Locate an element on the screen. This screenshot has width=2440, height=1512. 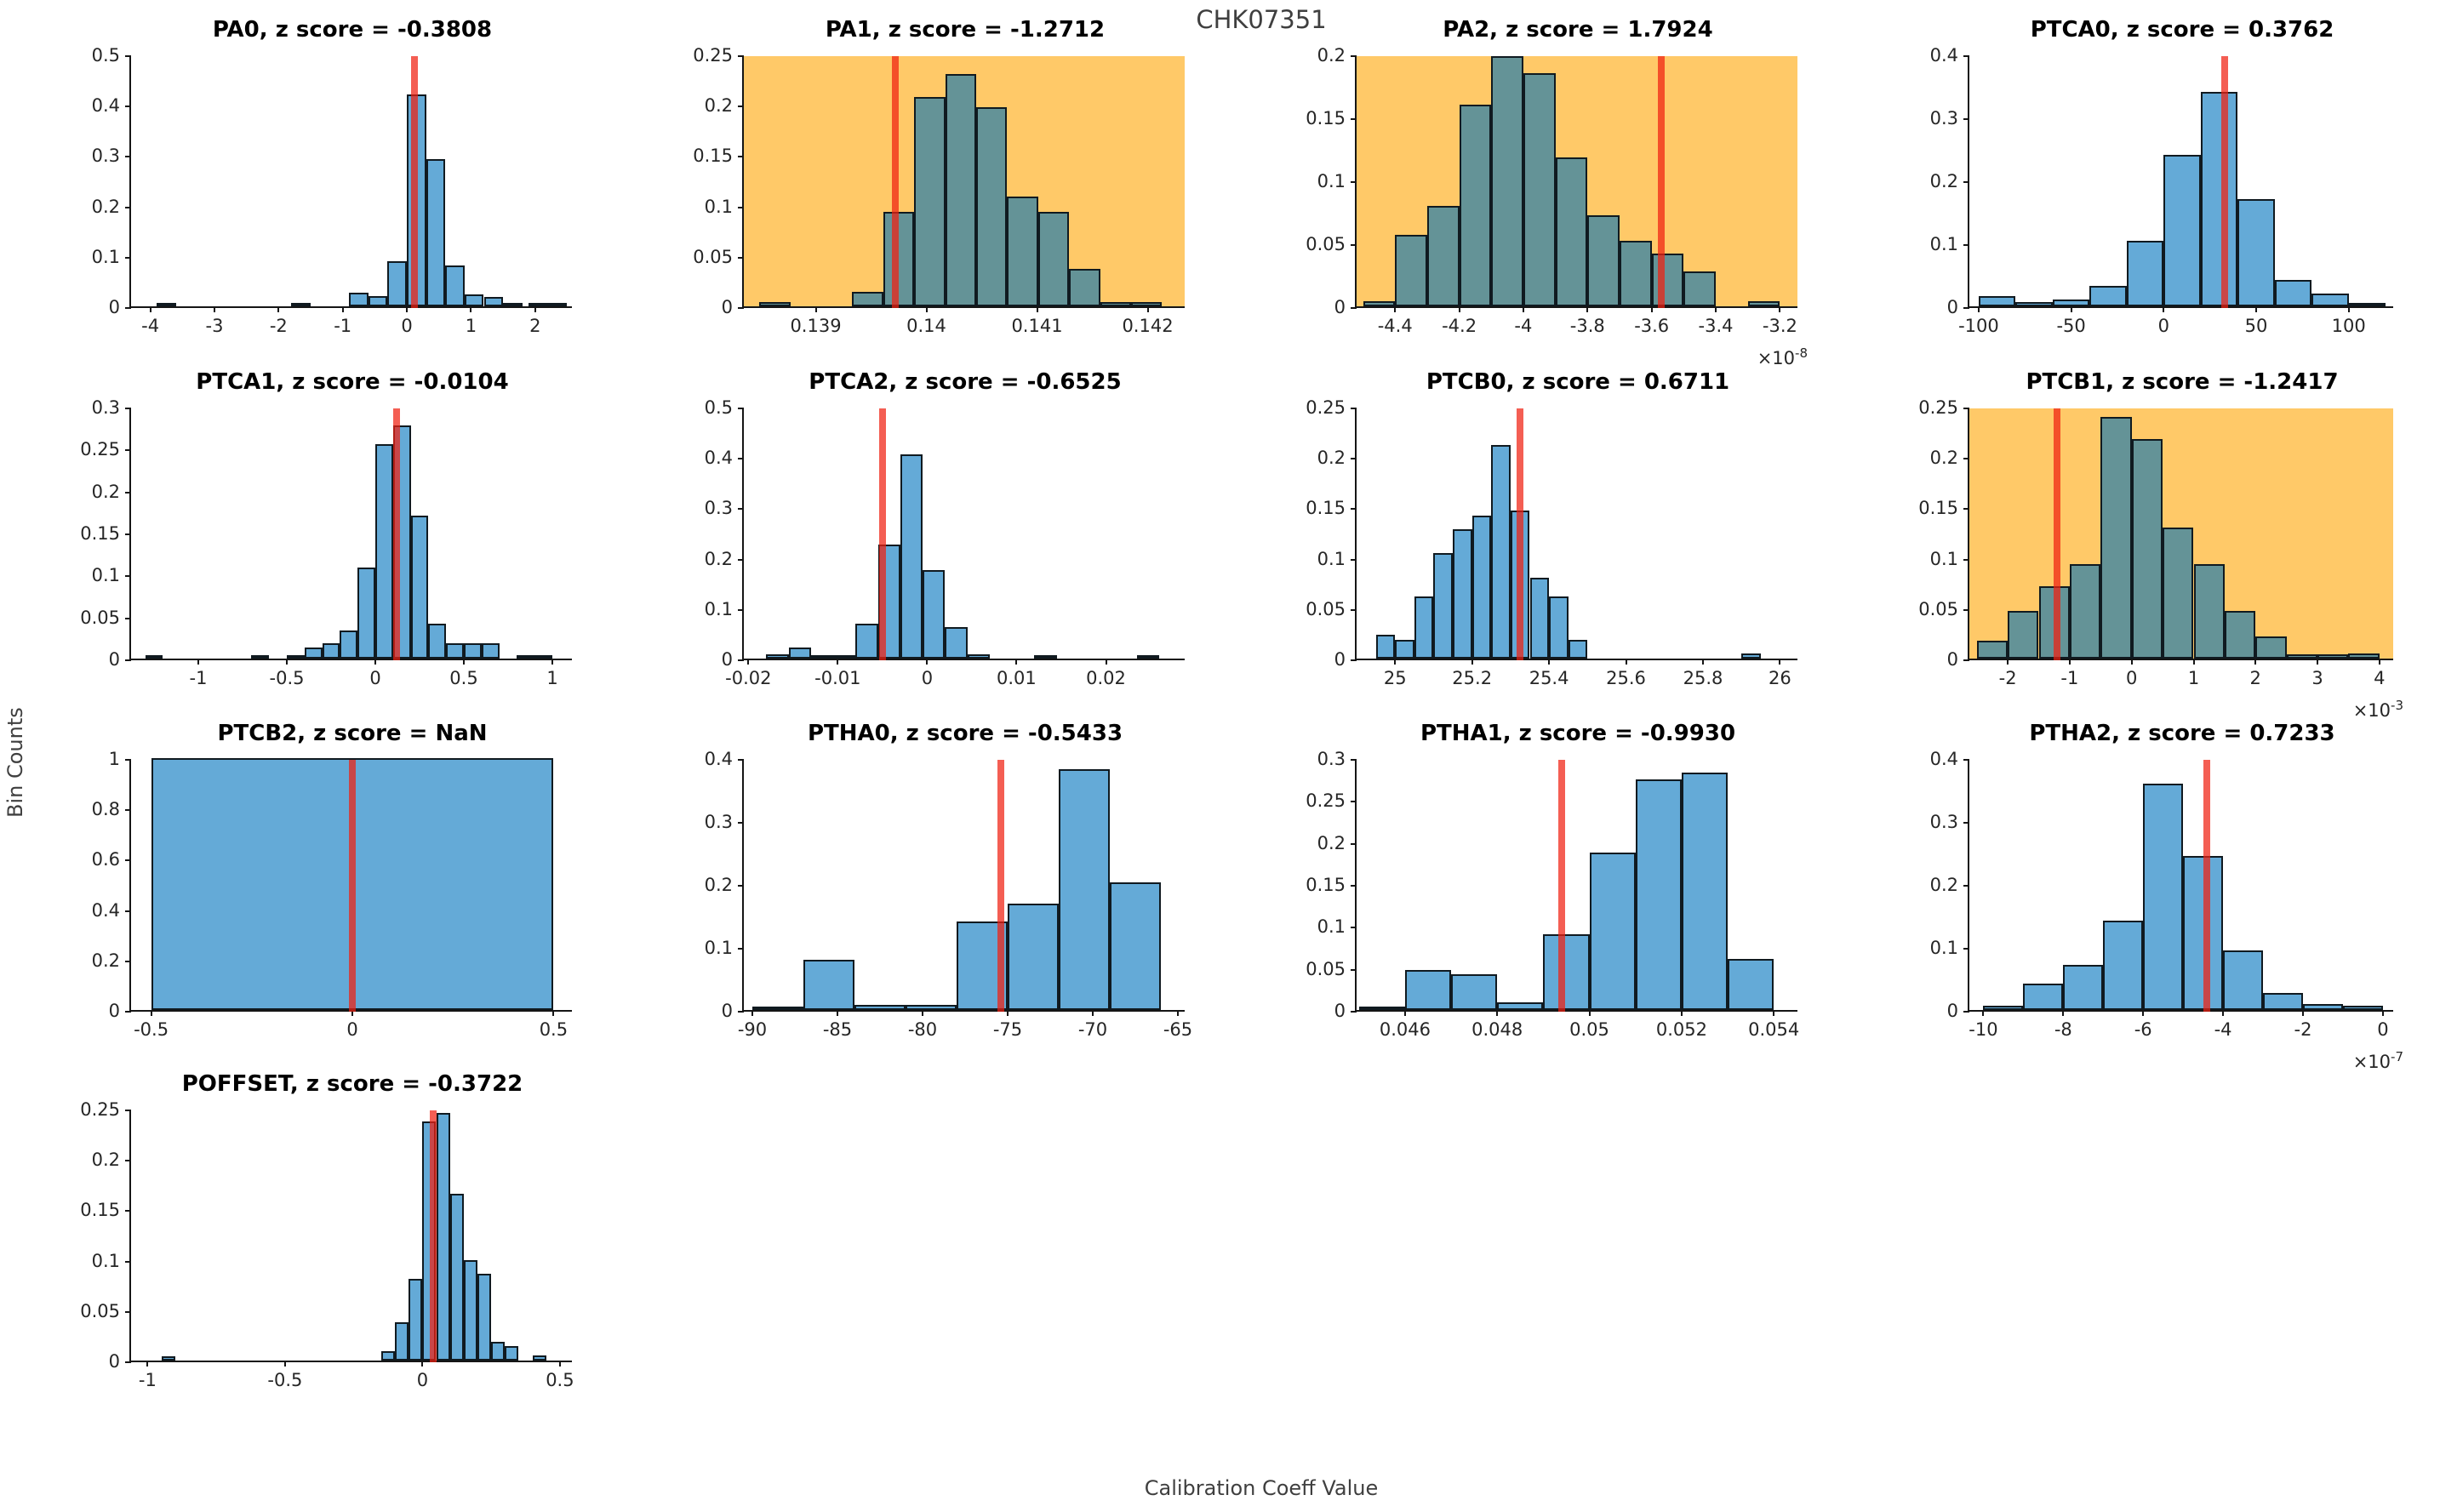
x-tick-label: 0.048 is located at coordinates (1497, 1029).